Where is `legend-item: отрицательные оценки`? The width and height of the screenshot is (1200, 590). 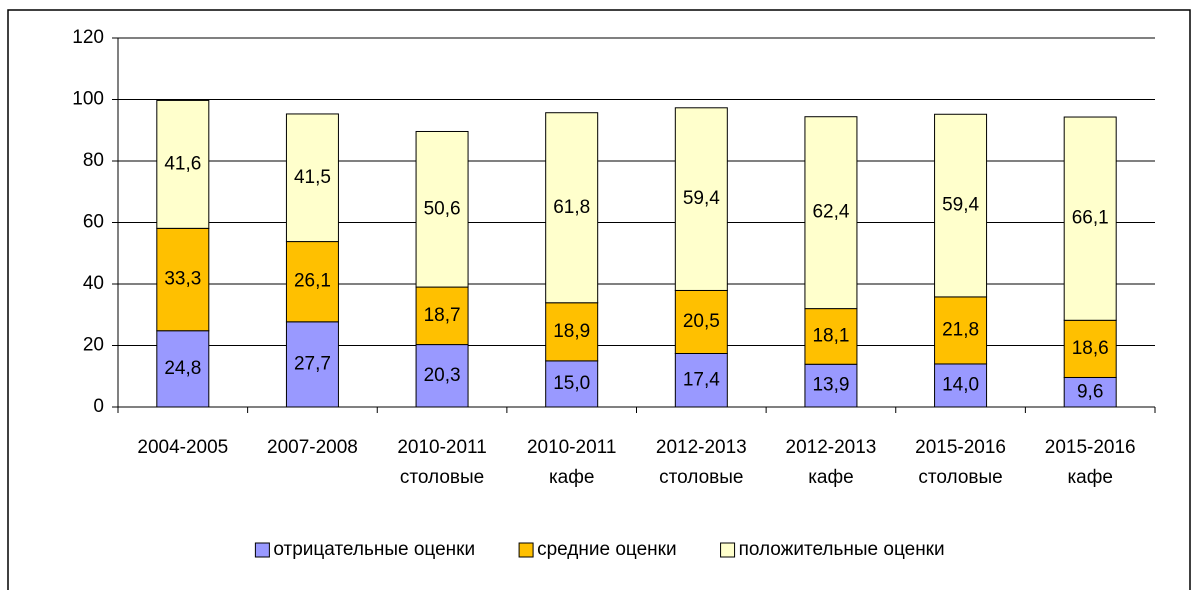 legend-item: отрицательные оценки is located at coordinates (364, 549).